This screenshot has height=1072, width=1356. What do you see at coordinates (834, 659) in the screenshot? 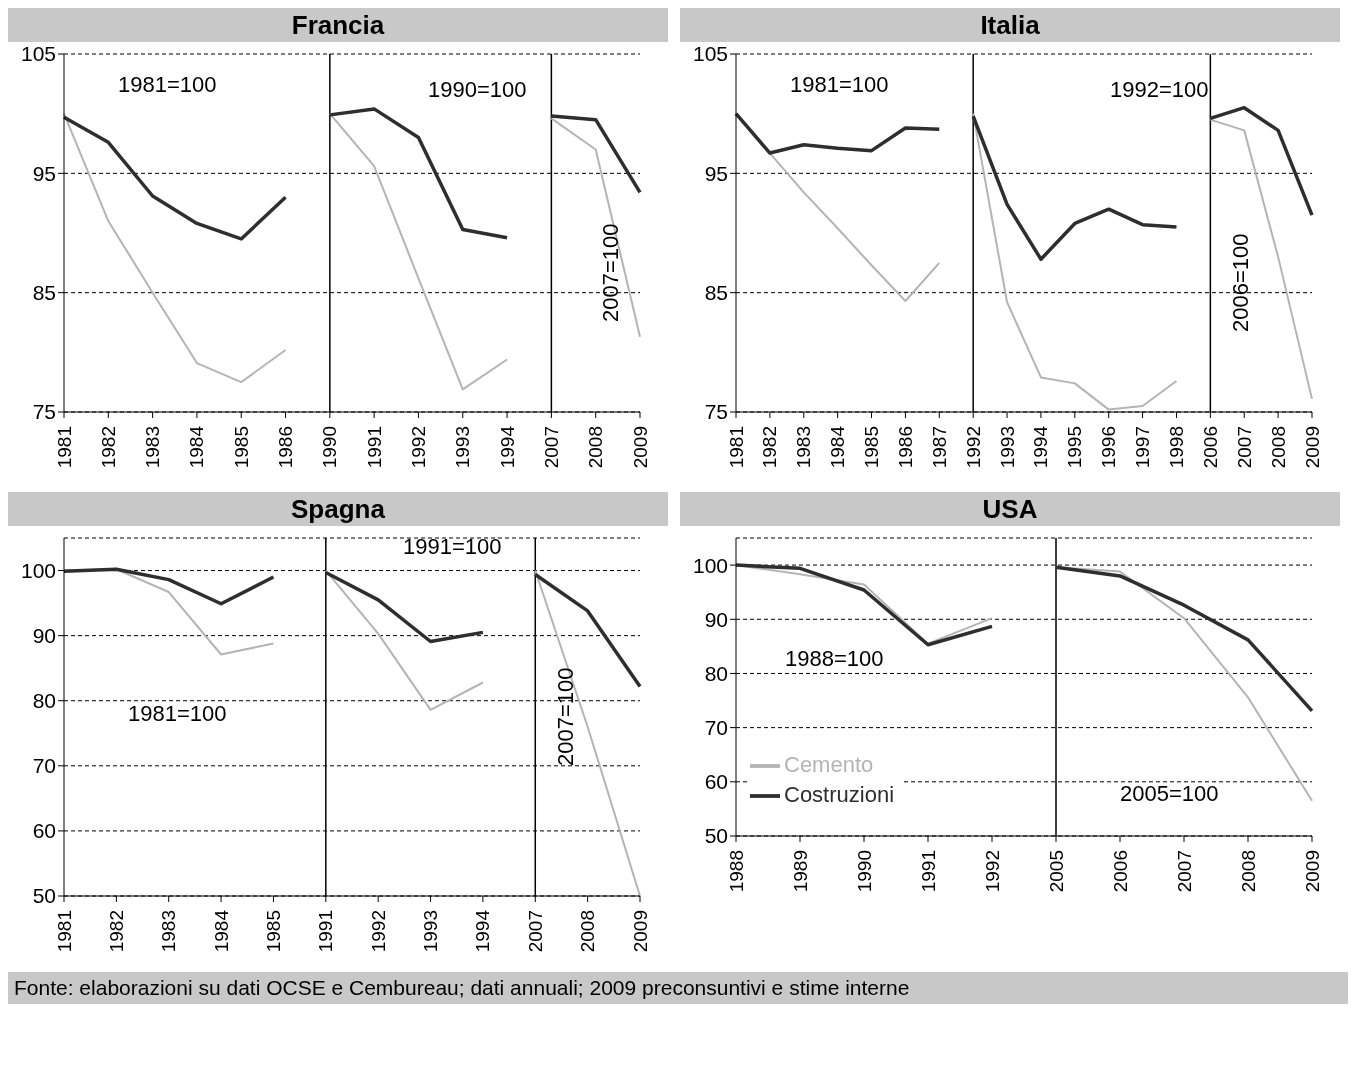
I see `annotation: 1988=100` at bounding box center [834, 659].